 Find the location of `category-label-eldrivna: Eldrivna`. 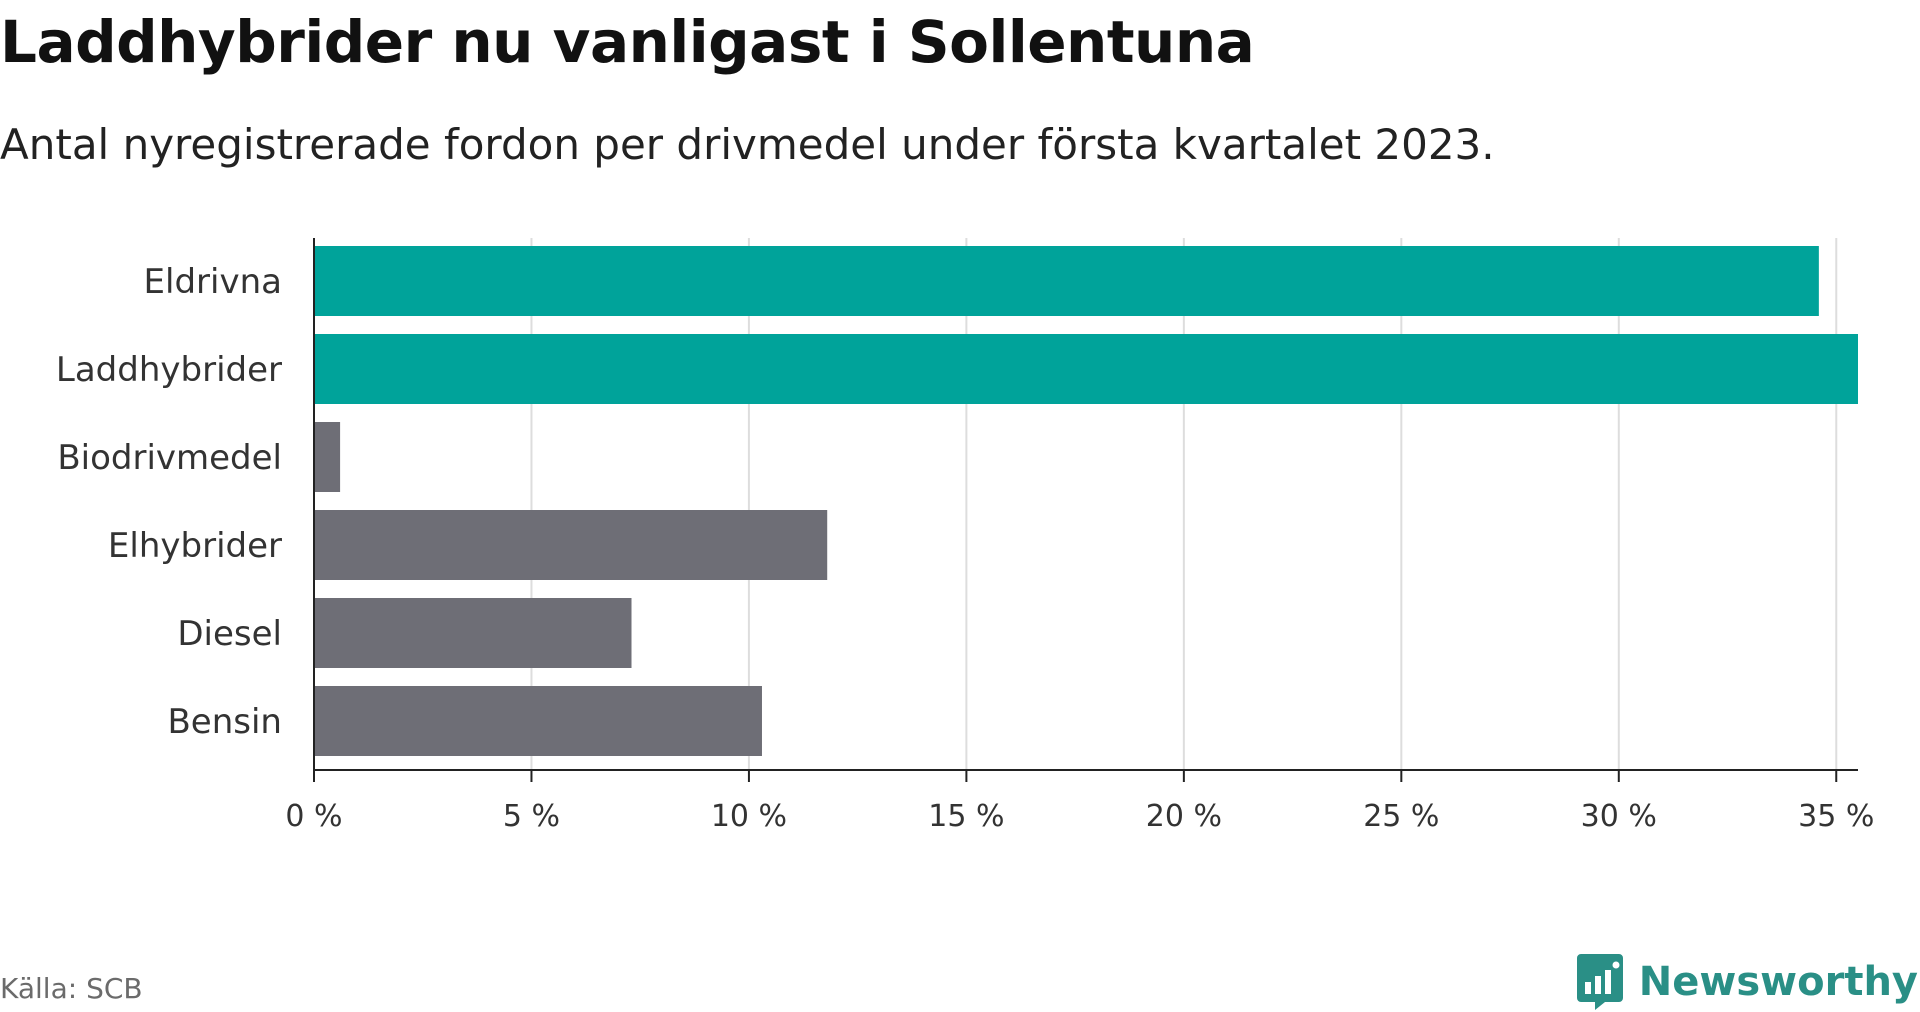

category-label-eldrivna: Eldrivna is located at coordinates (213, 282).